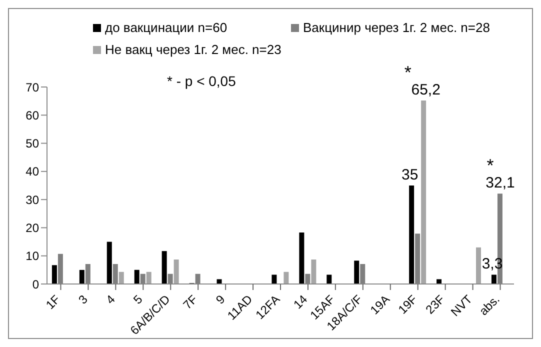 This screenshot has width=541, height=347. Describe the element at coordinates (33, 227) in the screenshot. I see `y-tick-label: 20` at that location.